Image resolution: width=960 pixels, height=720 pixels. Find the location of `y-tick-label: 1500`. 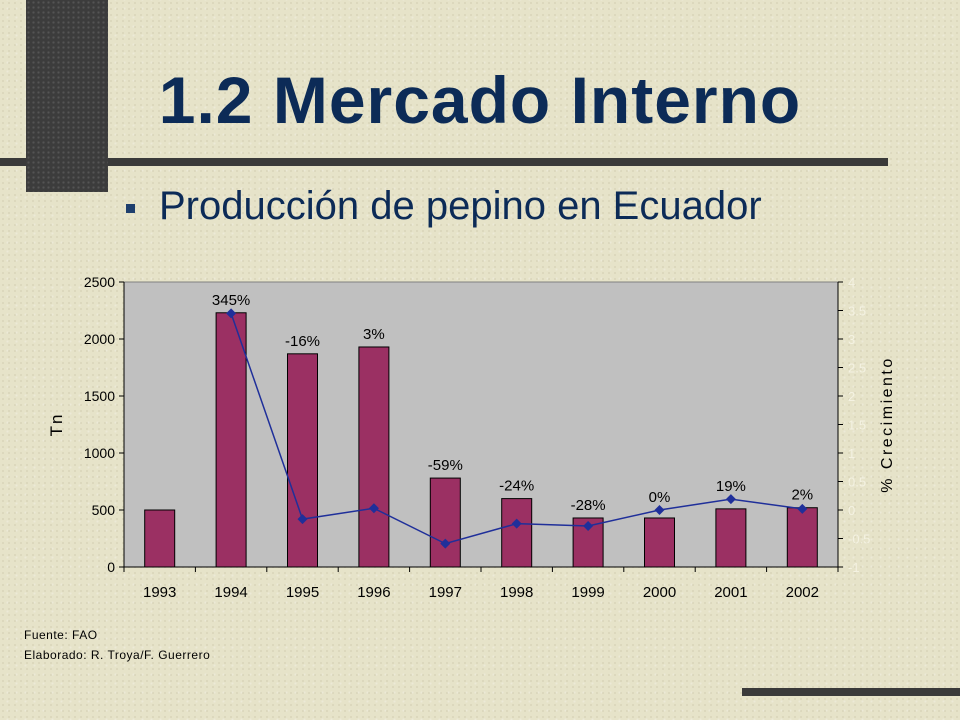

y-tick-label: 1500 is located at coordinates (99, 396).